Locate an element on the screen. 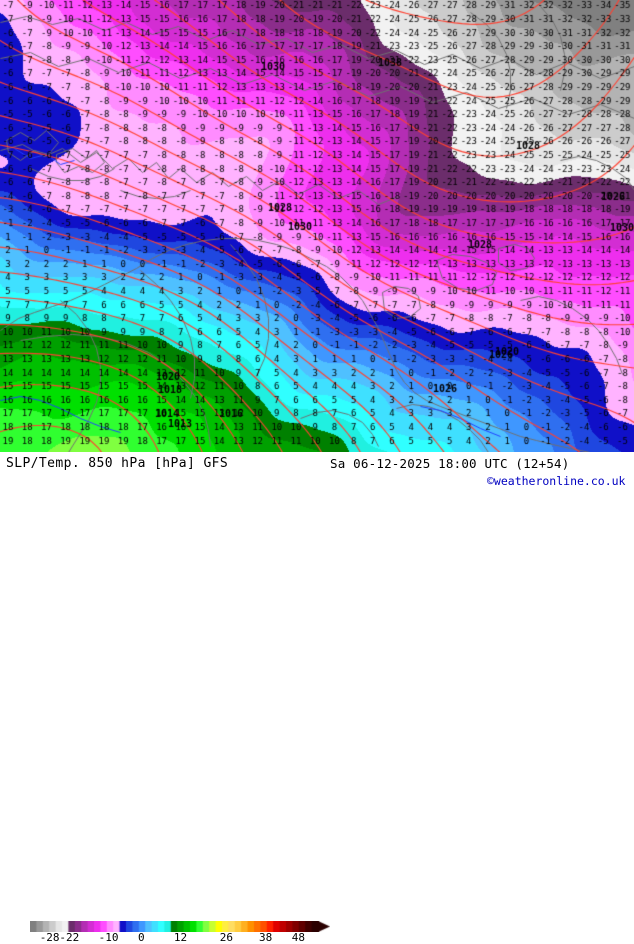  colorbar-tick-0: 0 is located at coordinates (141, 937).